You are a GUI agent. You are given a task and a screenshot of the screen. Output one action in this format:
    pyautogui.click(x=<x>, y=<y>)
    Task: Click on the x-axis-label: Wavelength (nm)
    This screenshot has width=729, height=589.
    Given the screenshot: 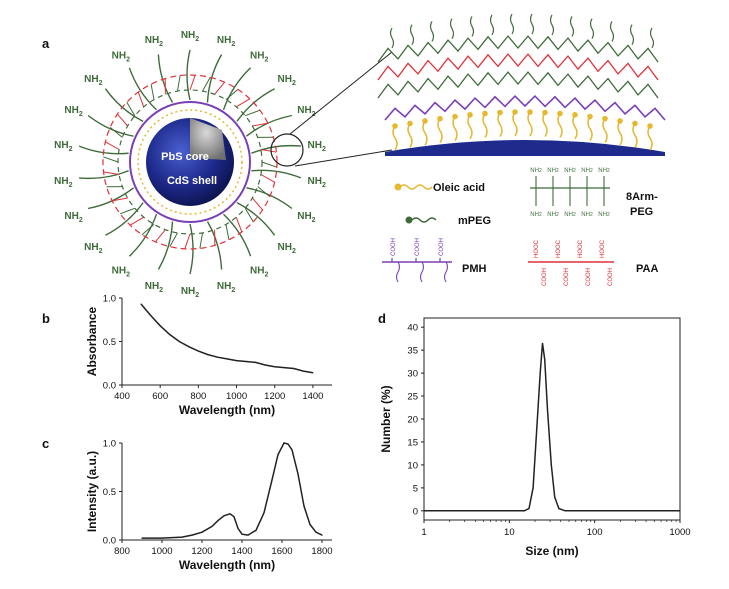 What is the action you would take?
    pyautogui.click(x=227, y=565)
    